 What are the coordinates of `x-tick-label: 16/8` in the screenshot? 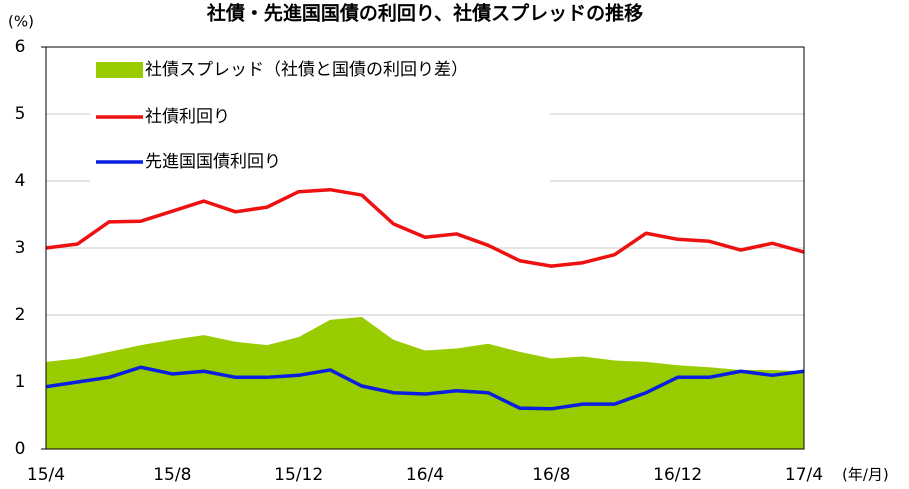 It's located at (551, 475).